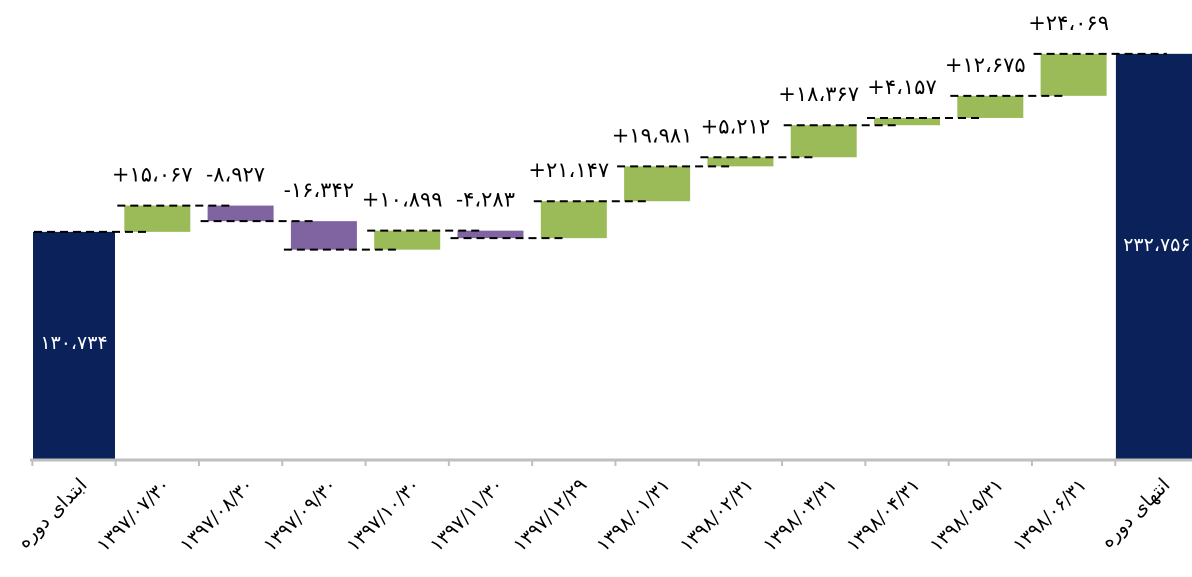  Describe the element at coordinates (133, 515) in the screenshot. I see `x-tick-label: ۱۳۹۷/۰۷/۳۰` at that location.